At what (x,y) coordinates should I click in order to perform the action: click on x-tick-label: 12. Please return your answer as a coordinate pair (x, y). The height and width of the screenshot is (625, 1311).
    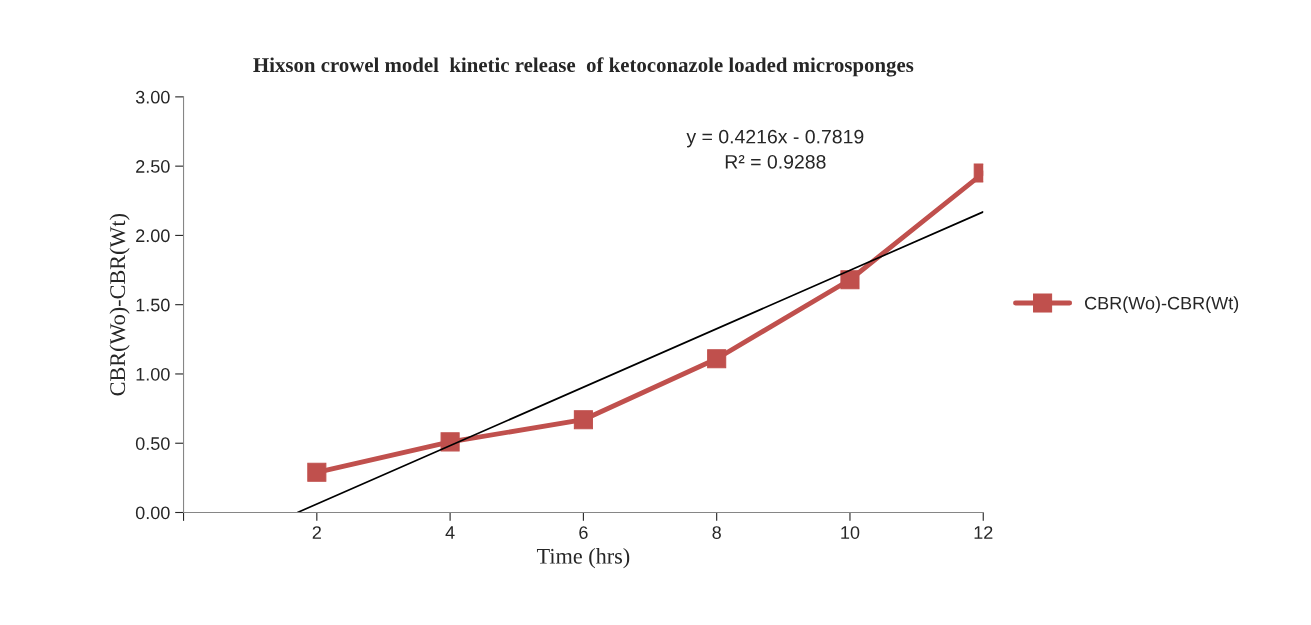
    Looking at the image, I should click on (983, 532).